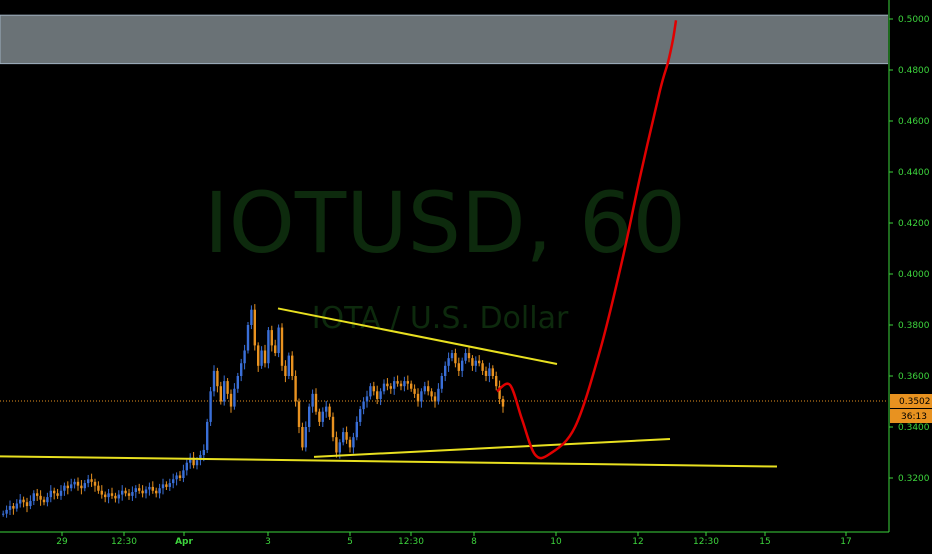 The width and height of the screenshot is (932, 554). What do you see at coordinates (910, 266) in the screenshot?
I see `price-axis` at bounding box center [910, 266].